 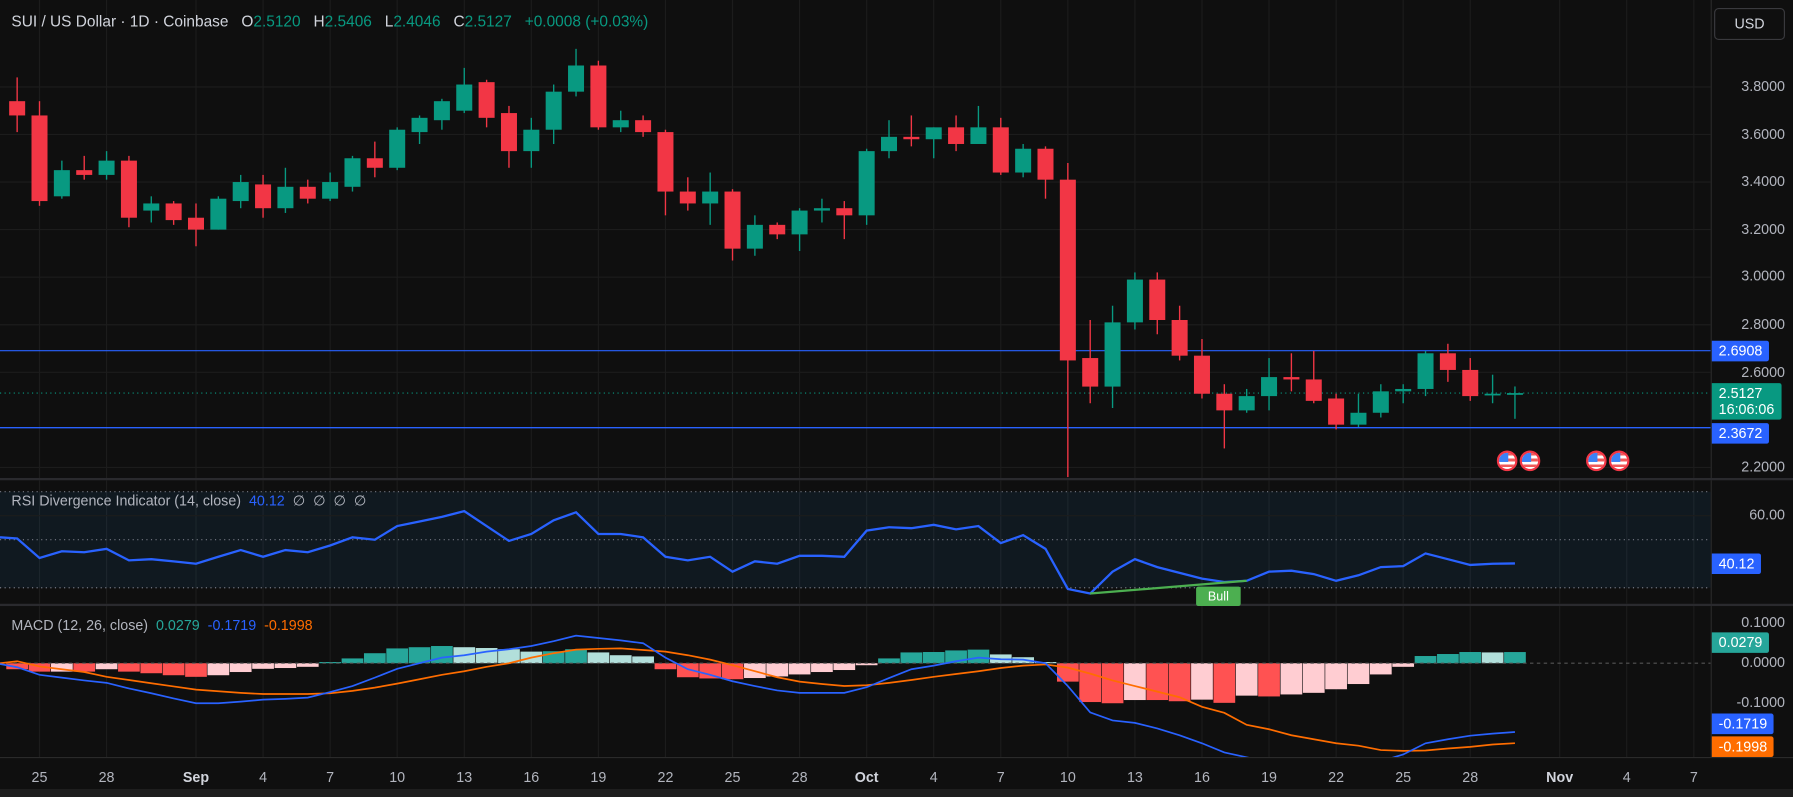 What do you see at coordinates (120, 21) in the screenshot?
I see `symbol-title: SUI / US Dollar · 1D · Coinbase` at bounding box center [120, 21].